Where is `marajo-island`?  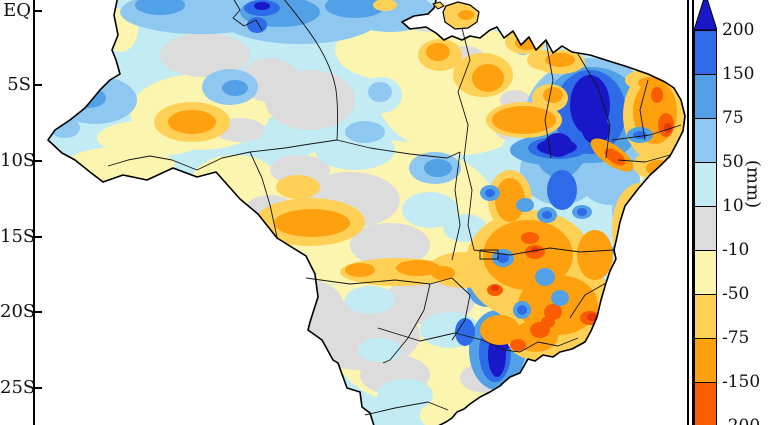
marajo-island is located at coordinates (456, 15).